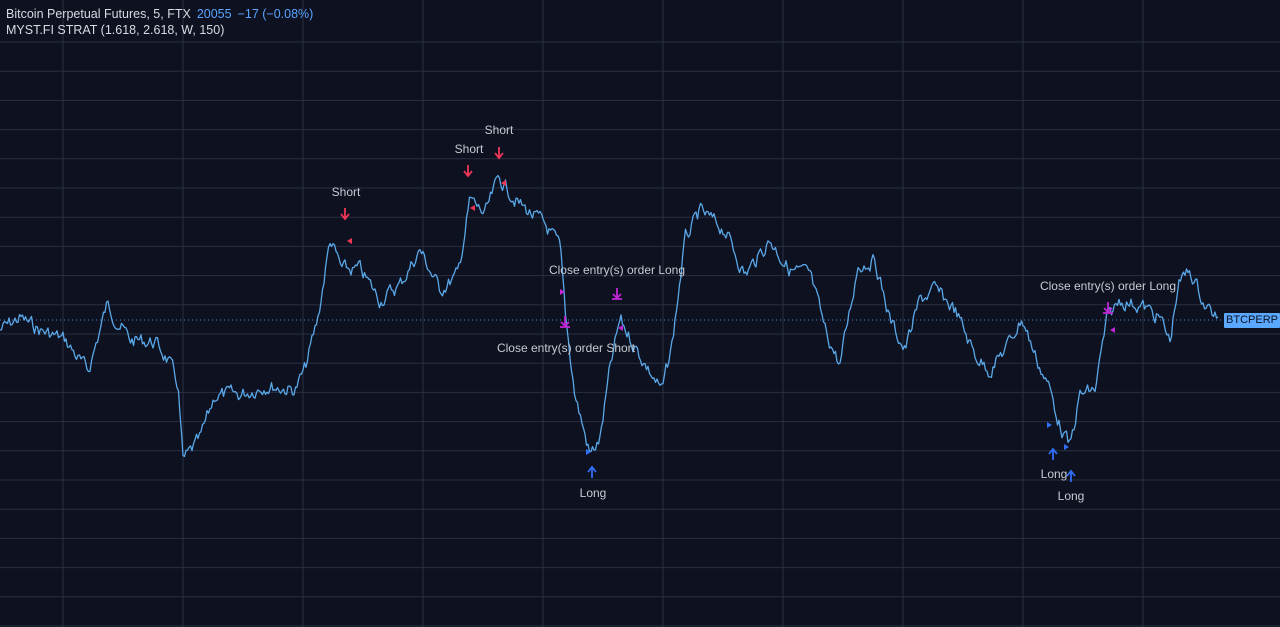 The width and height of the screenshot is (1280, 627). Describe the element at coordinates (469, 149) in the screenshot. I see `signal-label-short-2: Short` at that location.